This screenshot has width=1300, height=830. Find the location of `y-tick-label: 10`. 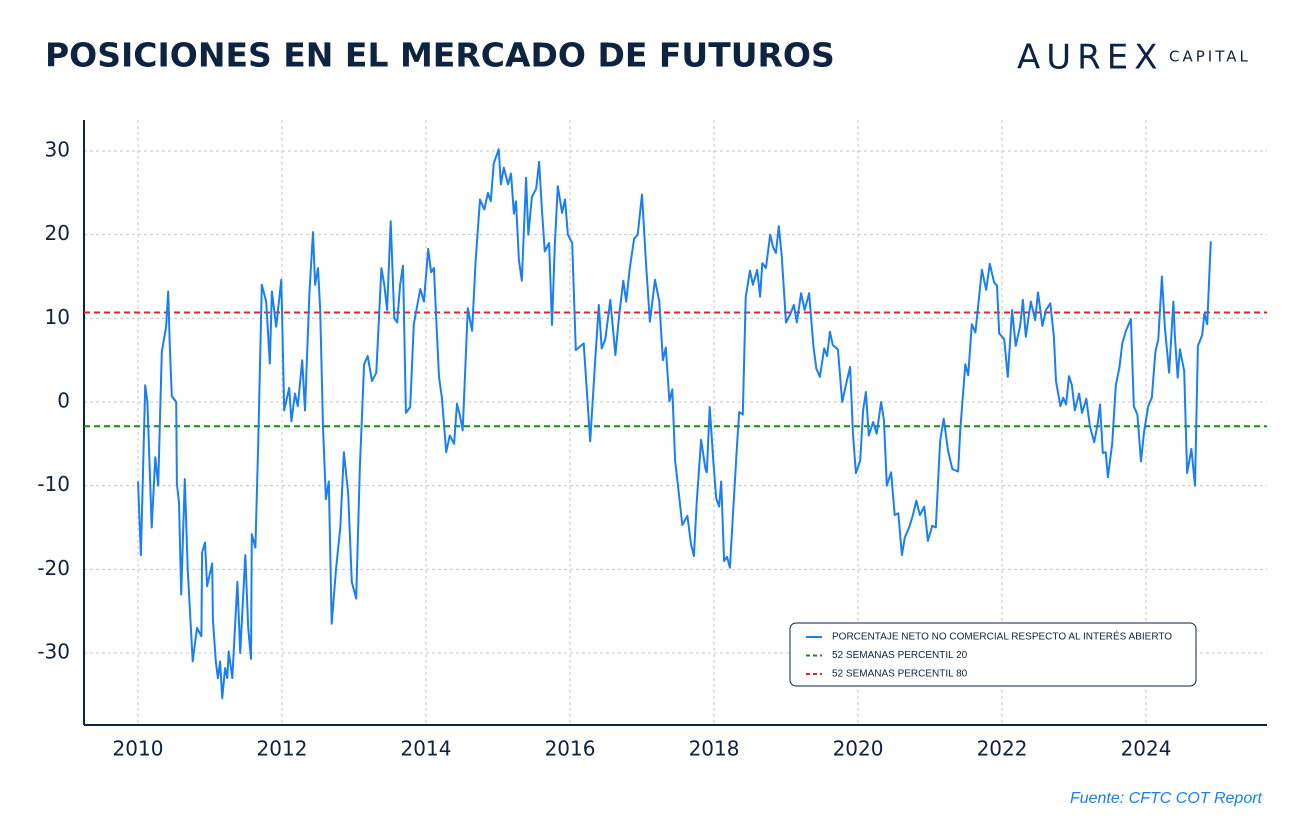

y-tick-label: 10 is located at coordinates (57, 317).